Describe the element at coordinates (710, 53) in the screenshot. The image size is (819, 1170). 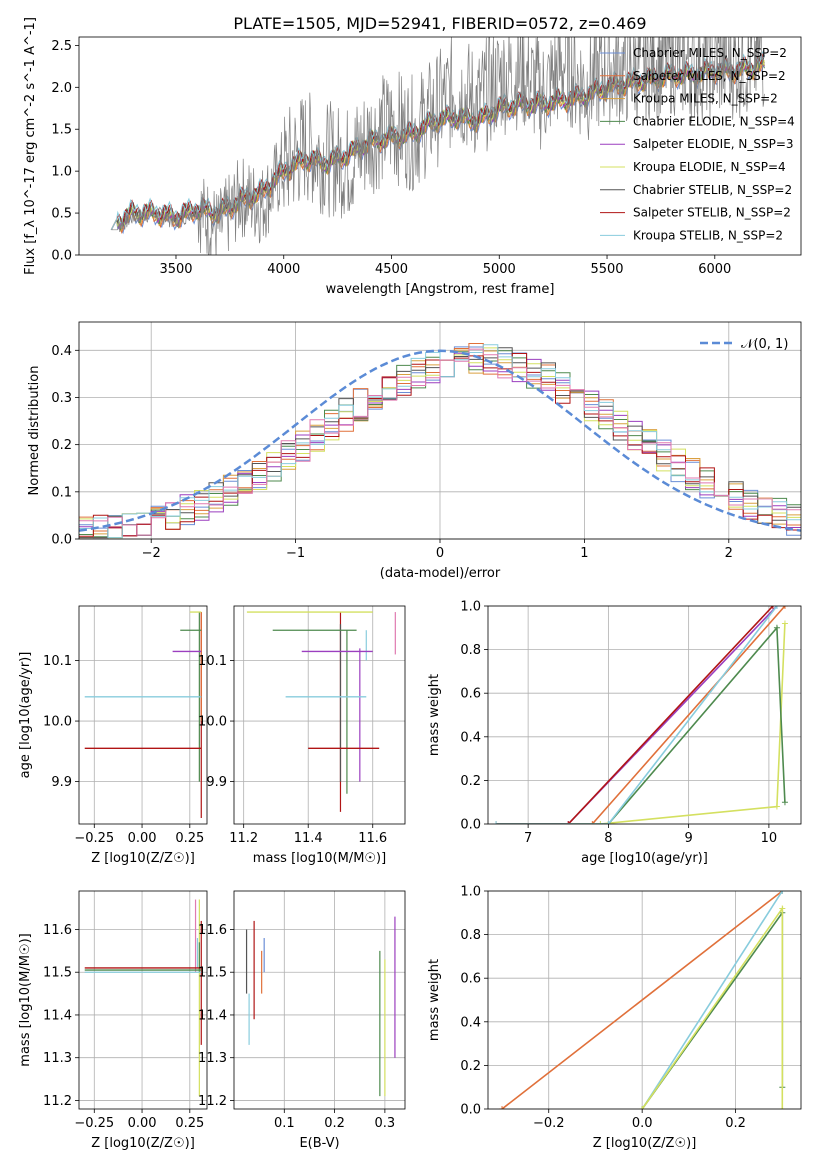
I see `legend-label: Chabrier MILES, N_SSP=2` at that location.